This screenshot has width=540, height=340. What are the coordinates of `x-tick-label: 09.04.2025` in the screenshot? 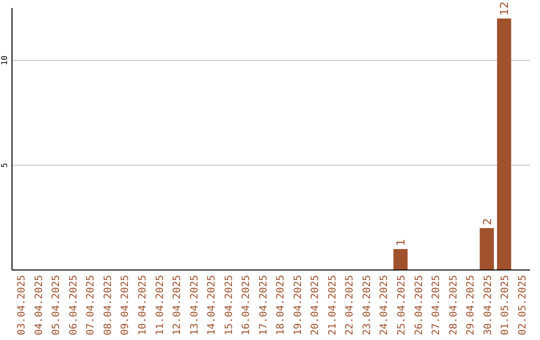 It's located at (126, 305).